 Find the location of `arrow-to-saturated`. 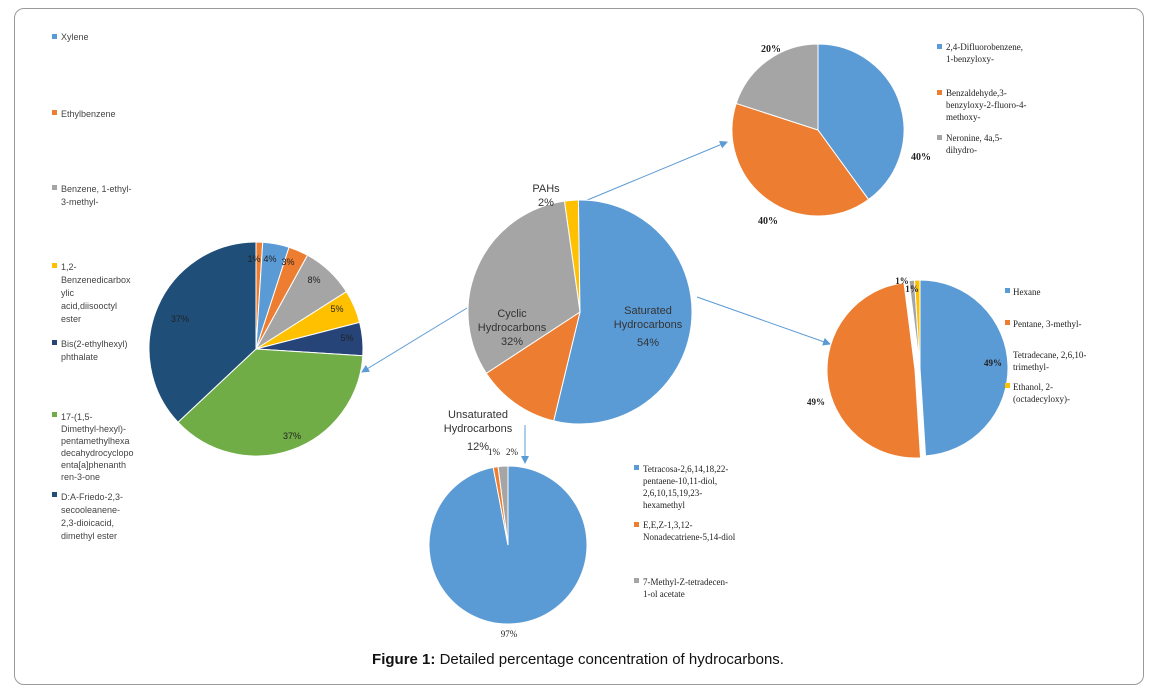

arrow-to-saturated is located at coordinates (763, 321).